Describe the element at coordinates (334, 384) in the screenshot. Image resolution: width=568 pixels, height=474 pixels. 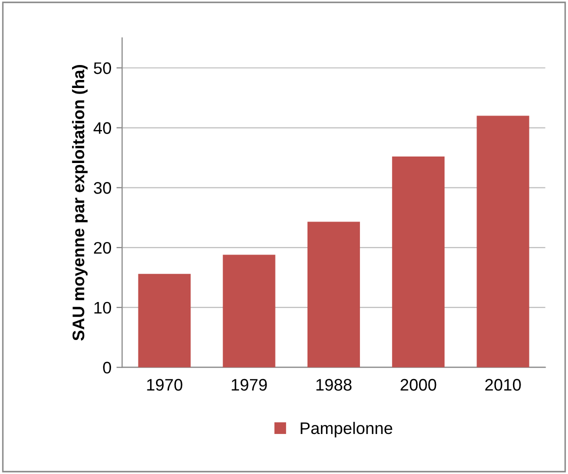
I see `x-tick-label: 1988` at that location.